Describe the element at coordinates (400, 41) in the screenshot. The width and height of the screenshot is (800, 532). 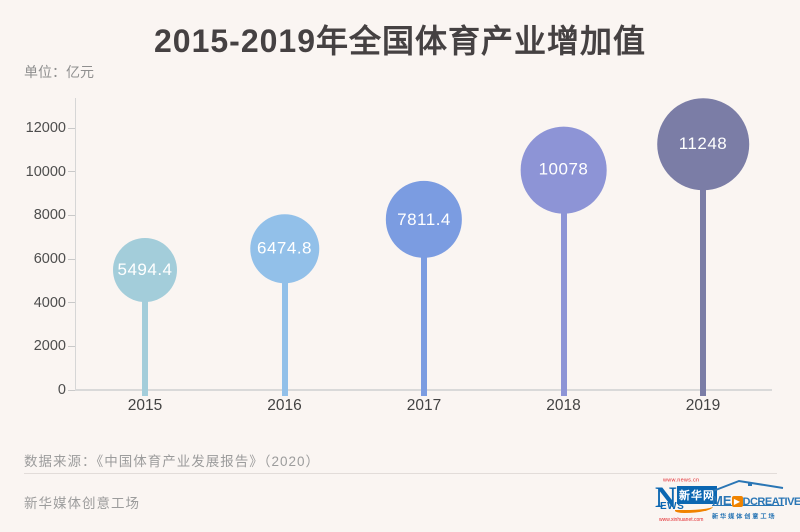
I see `chart-title: 2015-2019年全国体育产业增加值` at that location.